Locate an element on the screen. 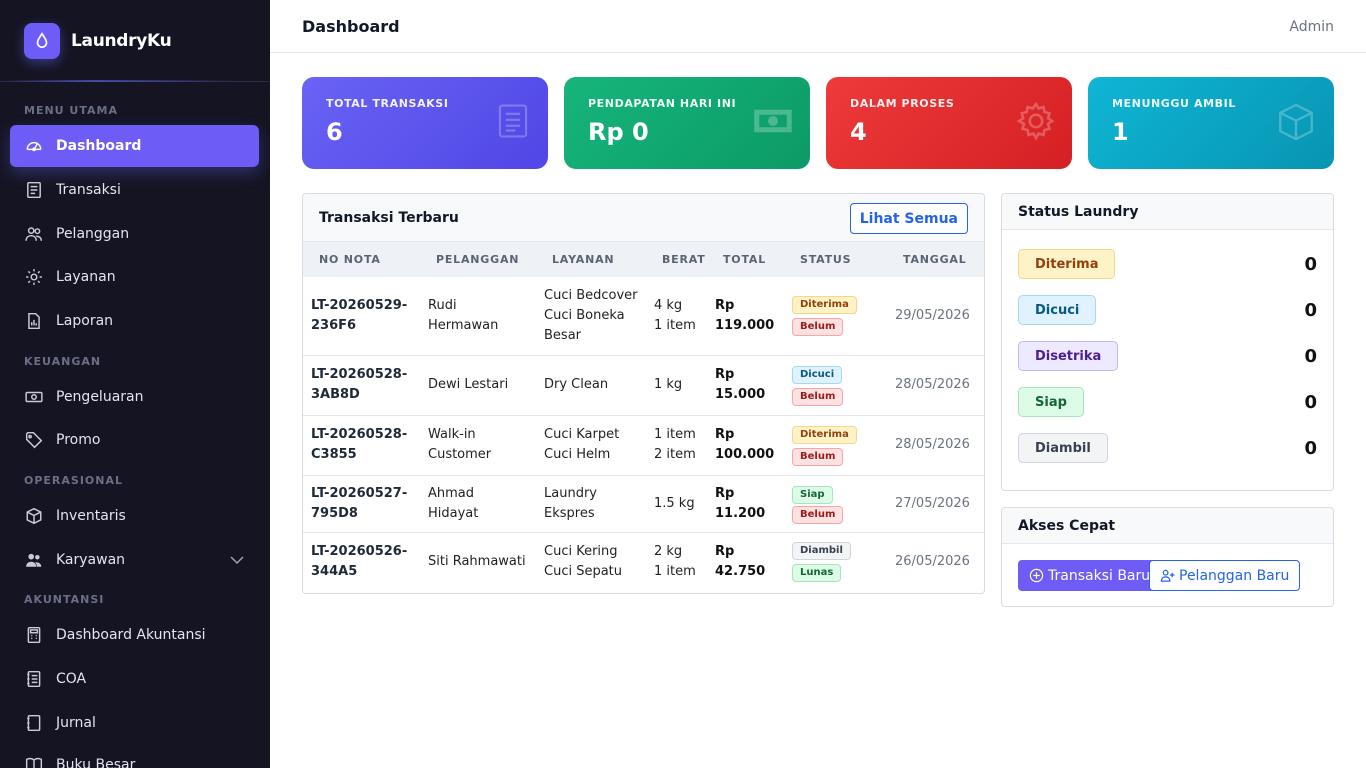  stat-label: TOTAL TRANSAKSI is located at coordinates (387, 103).